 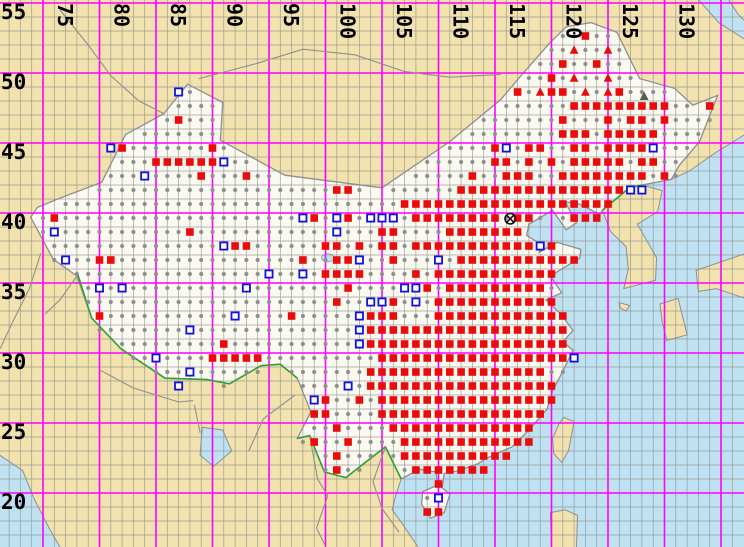 What do you see at coordinates (13, 82) in the screenshot?
I see `lat-tick-label: 50` at bounding box center [13, 82].